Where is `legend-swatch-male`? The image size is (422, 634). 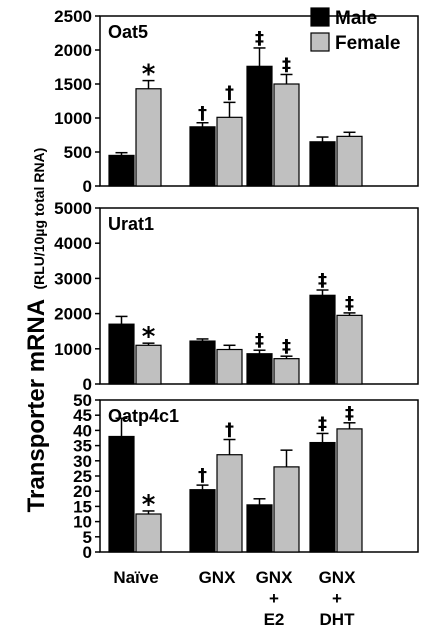
legend-swatch-male is located at coordinates (320, 17).